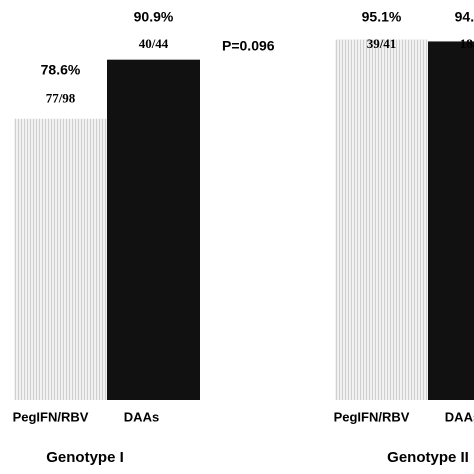  Describe the element at coordinates (382, 17) in the screenshot. I see `value-label: 95.1%` at that location.